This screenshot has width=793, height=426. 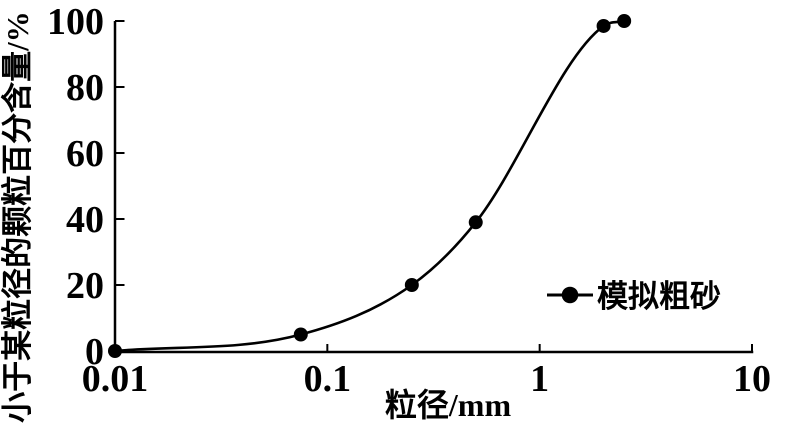 What do you see at coordinates (448, 405) in the screenshot?
I see `x-axis-title: 粒径/mm` at bounding box center [448, 405].